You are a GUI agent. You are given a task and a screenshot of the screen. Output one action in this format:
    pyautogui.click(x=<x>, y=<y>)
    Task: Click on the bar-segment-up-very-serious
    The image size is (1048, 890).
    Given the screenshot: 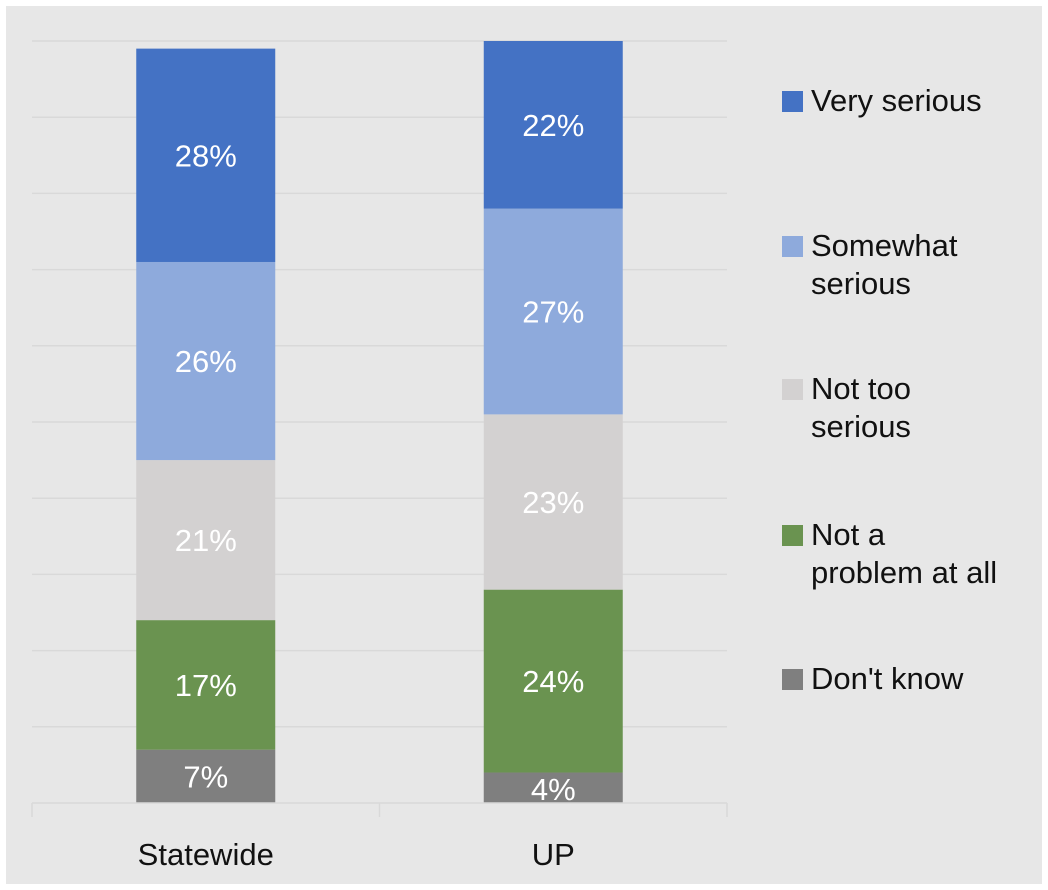 What is the action you would take?
    pyautogui.click(x=553, y=125)
    